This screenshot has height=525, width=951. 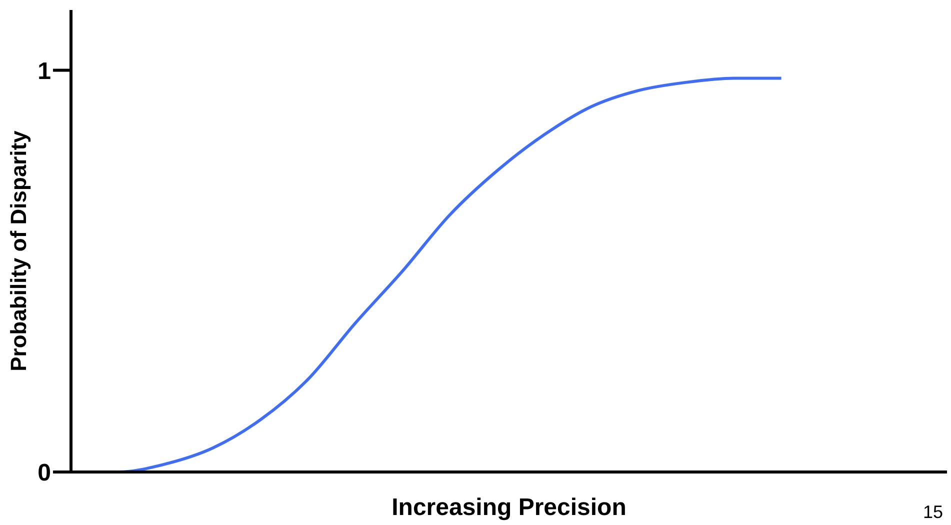 I want to click on y-tick-label: 1, so click(x=44, y=71).